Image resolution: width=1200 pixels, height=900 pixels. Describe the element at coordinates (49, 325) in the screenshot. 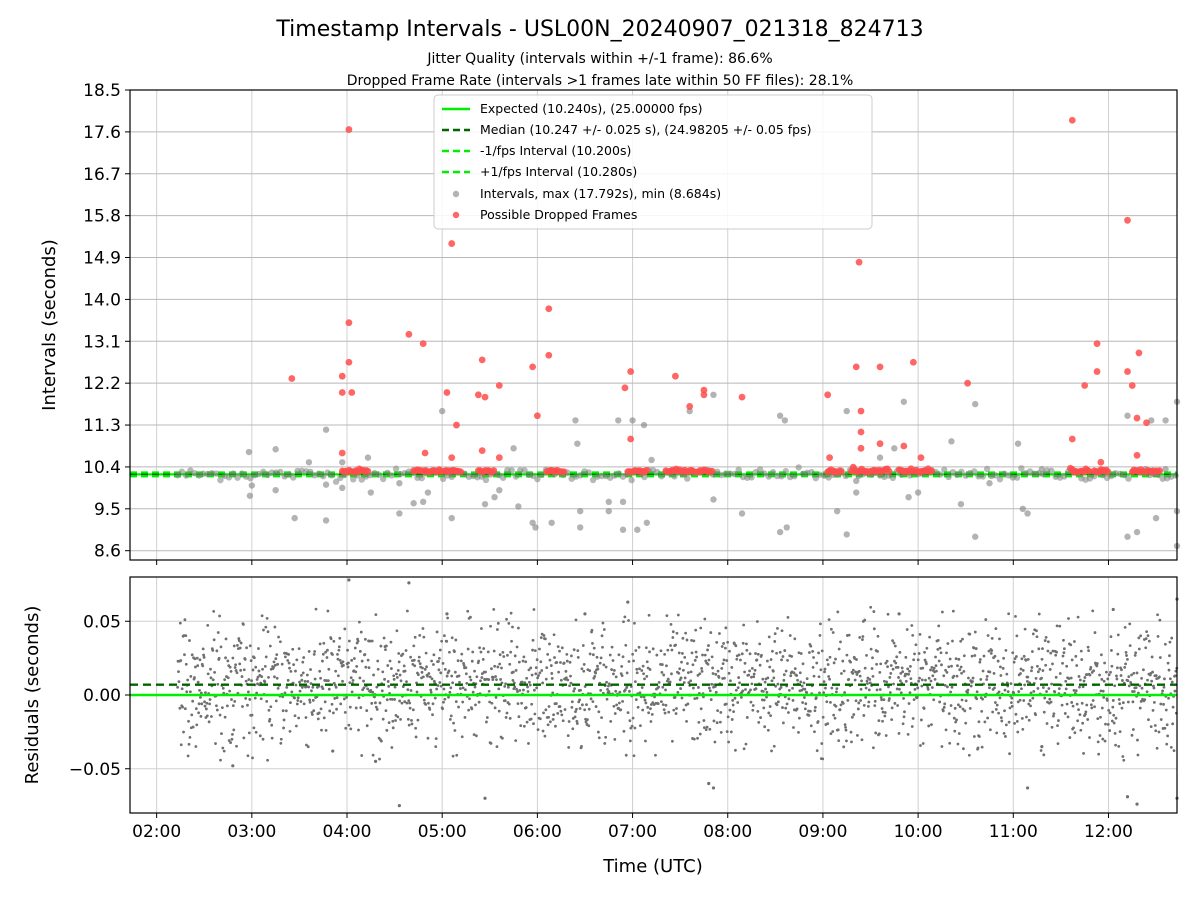

I see `intervals-y-axis-label: Intervals (seconds)` at that location.